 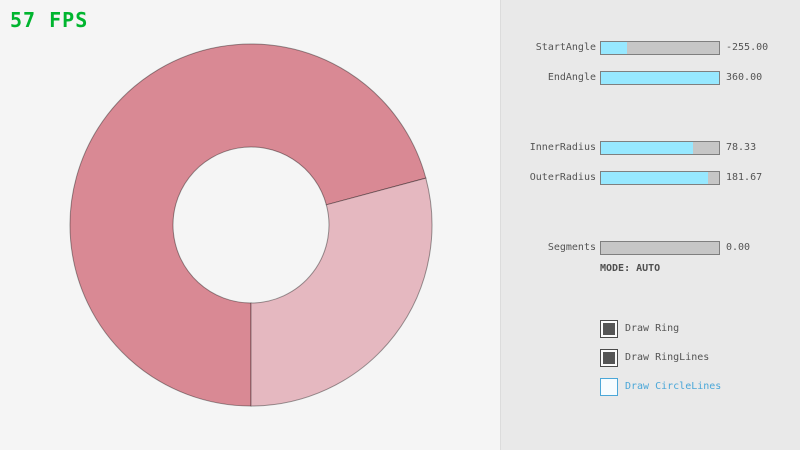 What do you see at coordinates (562, 147) in the screenshot?
I see `innerradius-label: InnerRadius` at bounding box center [562, 147].